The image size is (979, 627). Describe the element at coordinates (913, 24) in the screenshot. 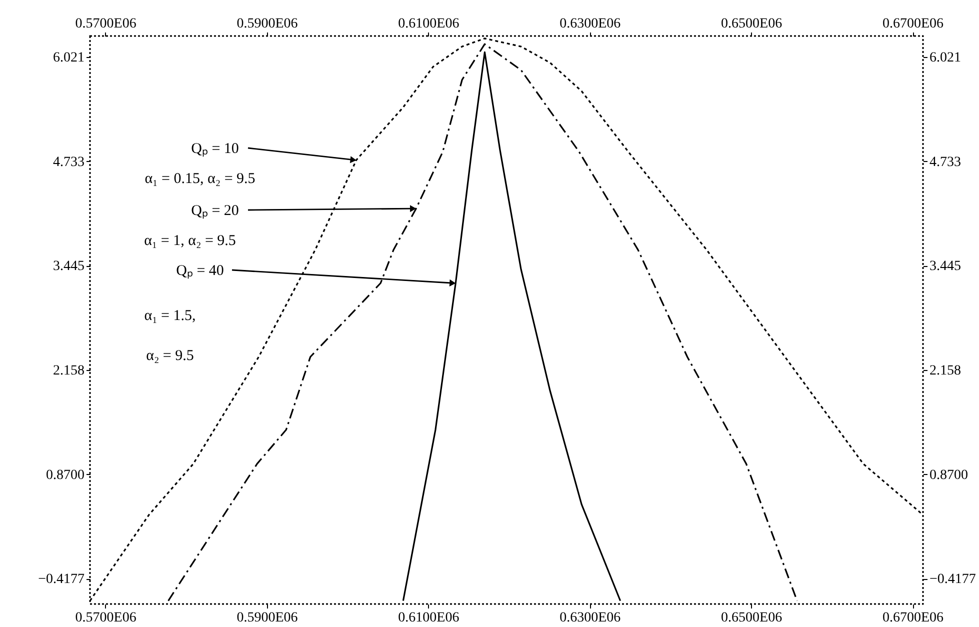

I see `x-tick-label: 0.6700E06` at that location.